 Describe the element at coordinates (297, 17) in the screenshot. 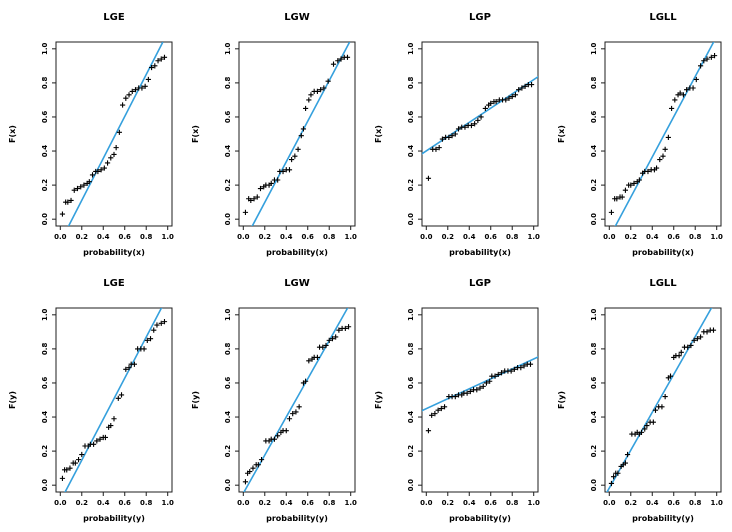

I see `plot-title: LGW` at that location.